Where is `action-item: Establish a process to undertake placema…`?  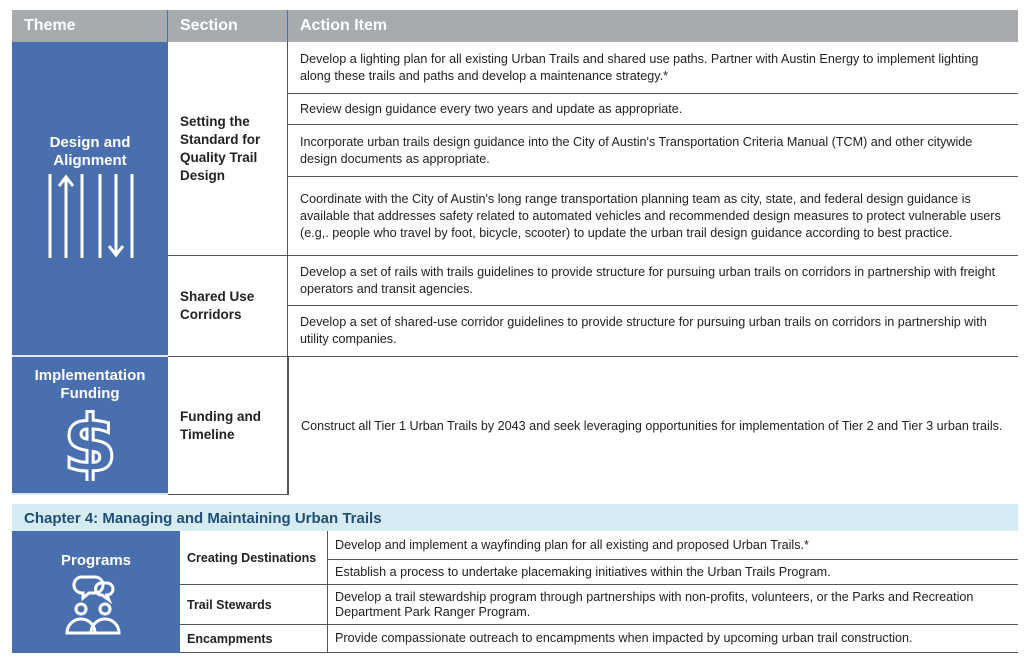 action-item: Establish a process to undertake placema… is located at coordinates (673, 572).